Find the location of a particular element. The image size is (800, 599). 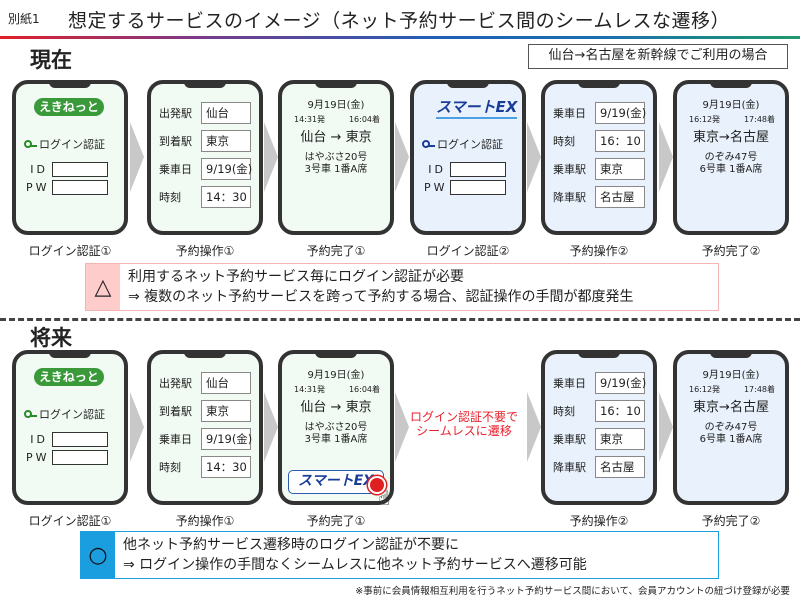

pw-label: PW is located at coordinates (38, 457).